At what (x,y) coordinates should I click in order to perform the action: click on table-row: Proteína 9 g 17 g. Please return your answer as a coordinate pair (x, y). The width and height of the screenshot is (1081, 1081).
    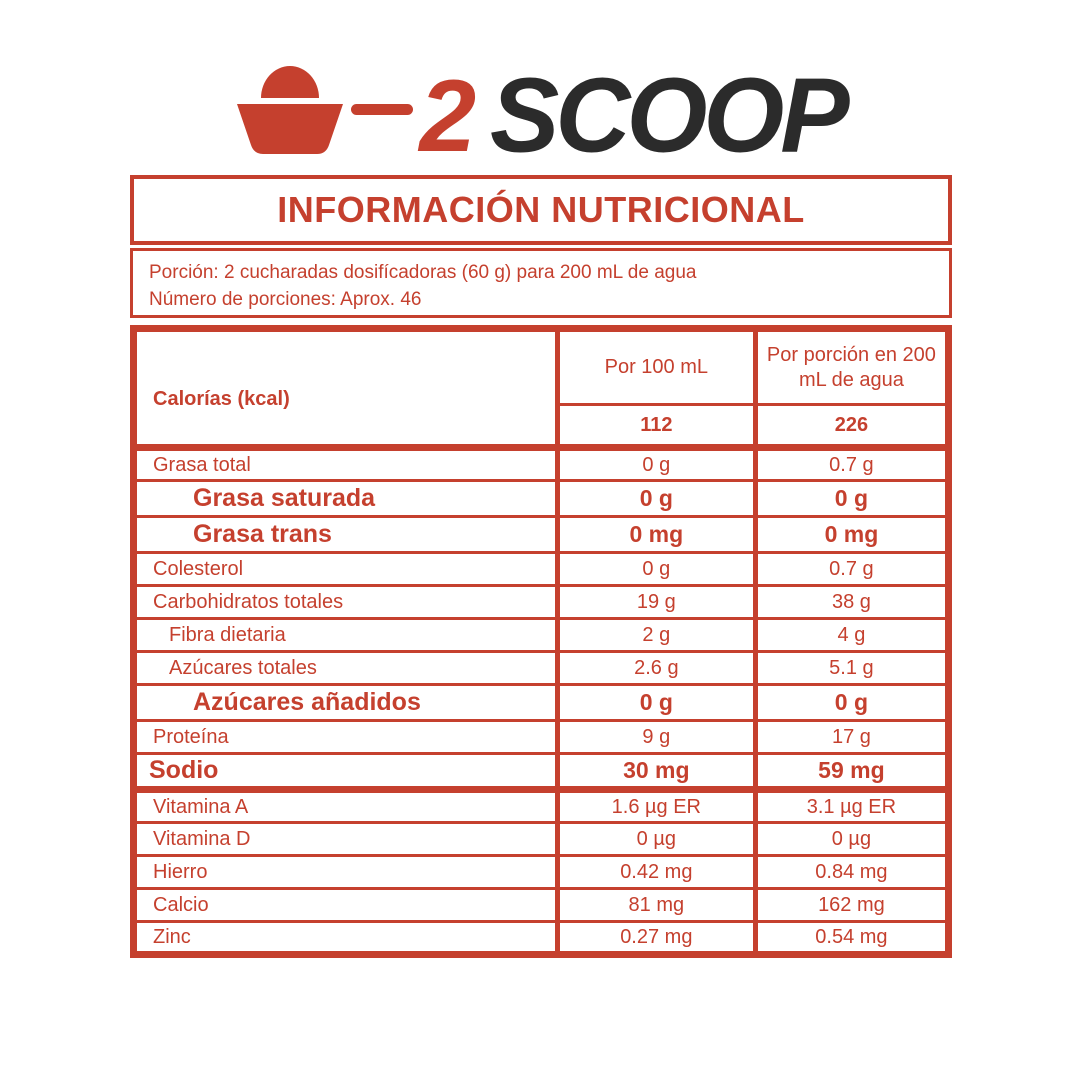
    Looking at the image, I should click on (541, 737).